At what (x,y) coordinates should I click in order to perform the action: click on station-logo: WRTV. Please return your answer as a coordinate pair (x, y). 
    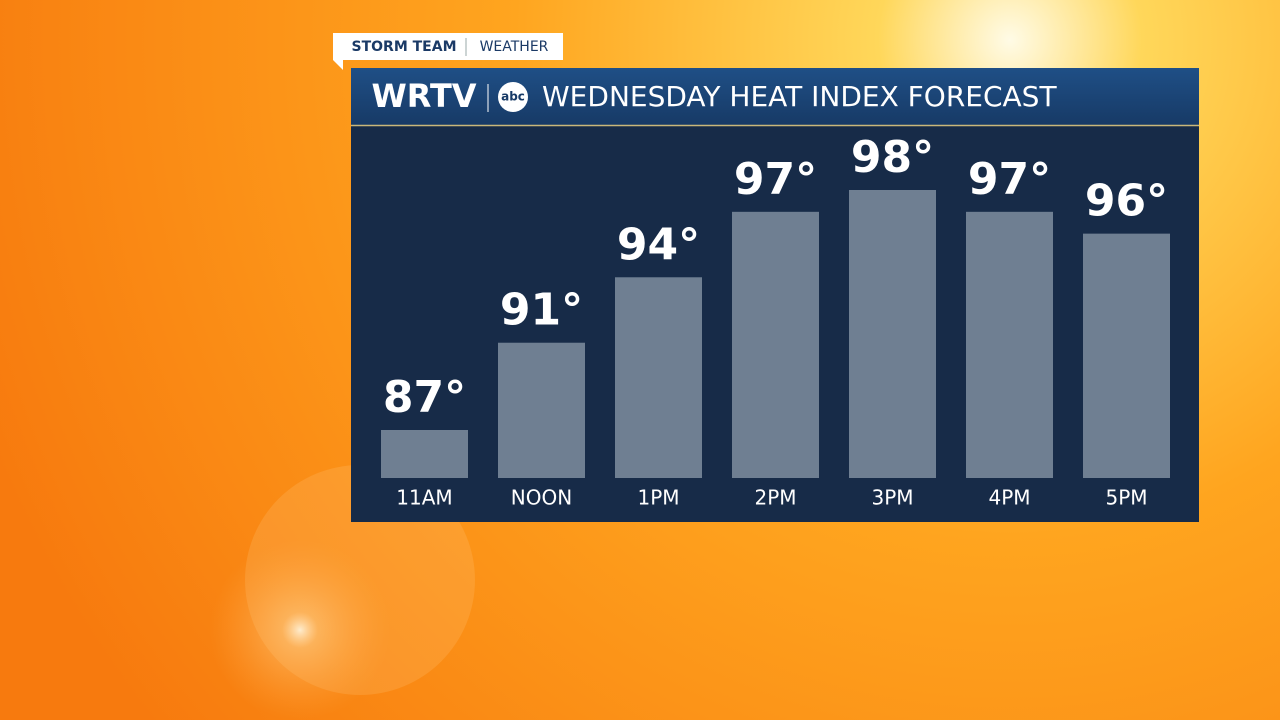
    Looking at the image, I should click on (423, 96).